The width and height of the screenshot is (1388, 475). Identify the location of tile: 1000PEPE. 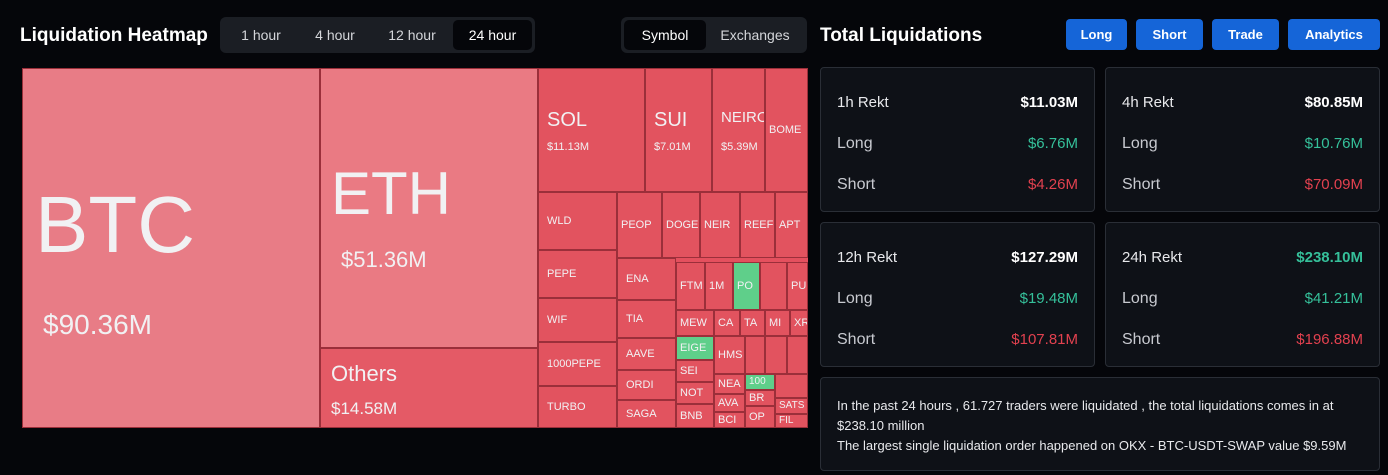
(577, 364).